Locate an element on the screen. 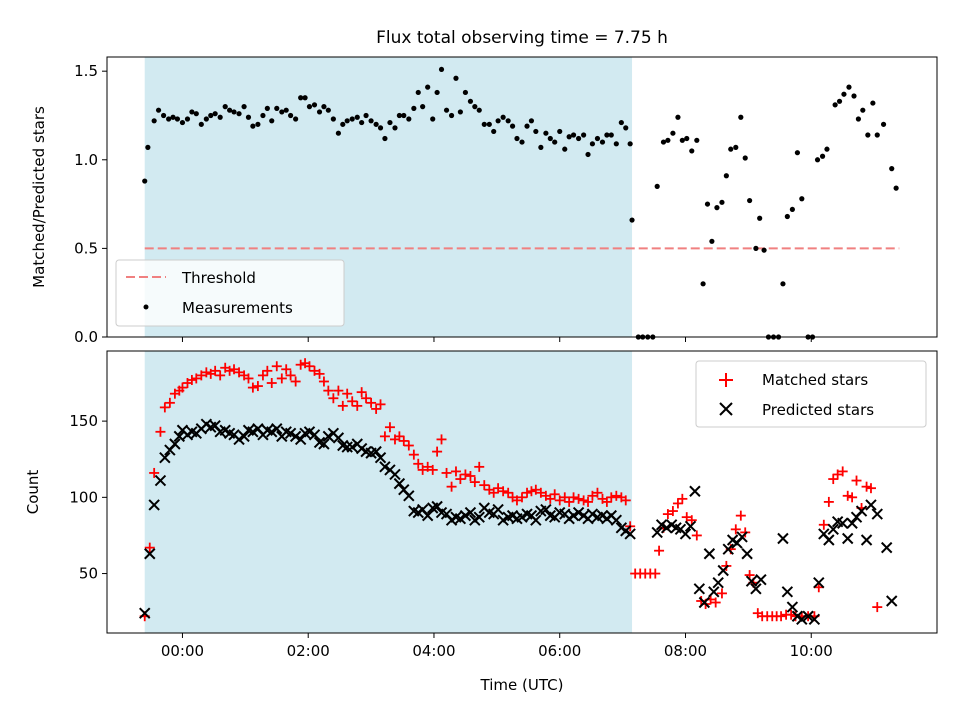 The image size is (960, 720). chart-title: Flux total observing time = 7.75 h is located at coordinates (522, 38).